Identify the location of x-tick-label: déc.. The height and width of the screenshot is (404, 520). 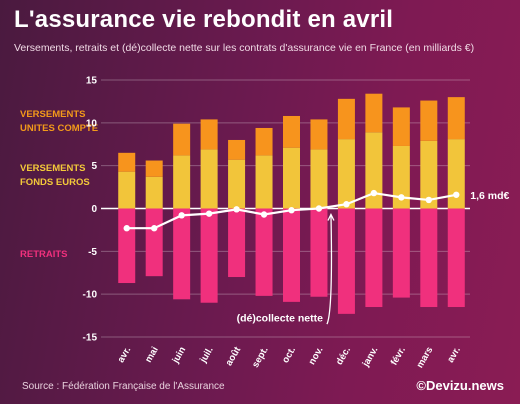
(343, 356).